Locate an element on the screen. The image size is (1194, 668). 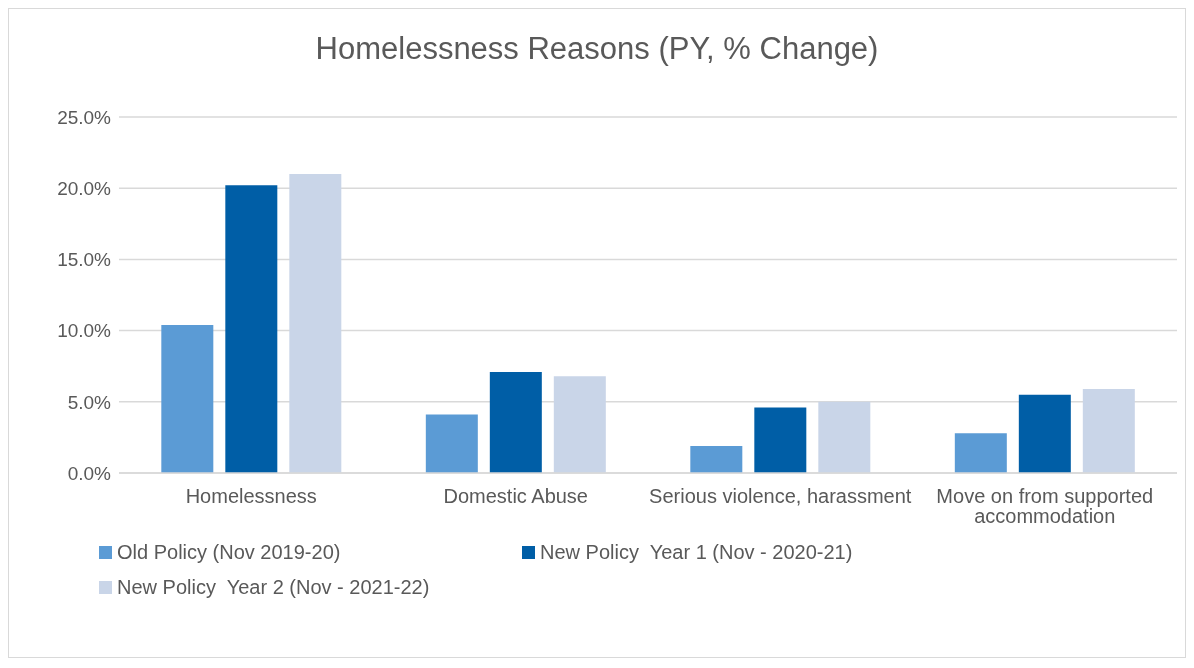
legend-label: New Policy Year 2 (Nov - 2021-22) is located at coordinates (273, 587).